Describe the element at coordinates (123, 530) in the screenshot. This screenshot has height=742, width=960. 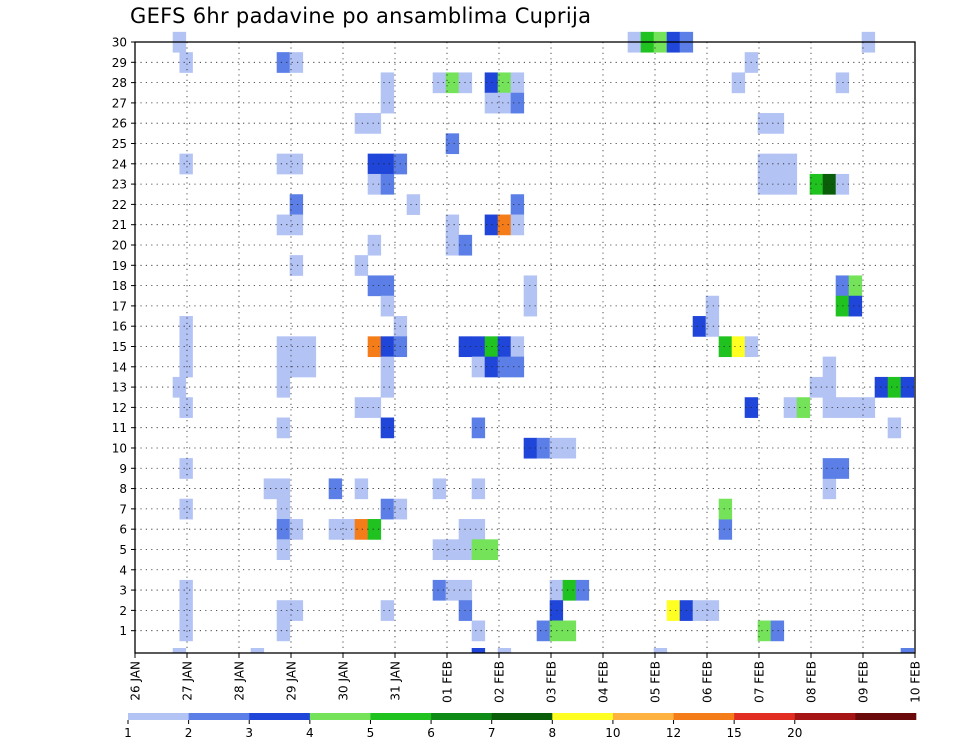
I see `y-tick-label: 6` at that location.